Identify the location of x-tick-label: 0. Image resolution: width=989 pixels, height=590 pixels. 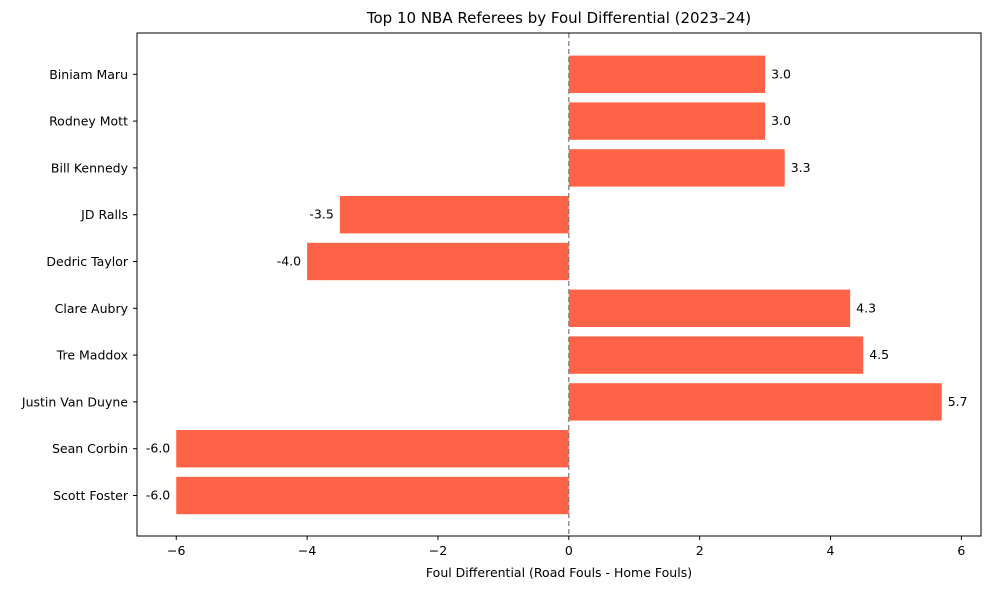
(569, 550).